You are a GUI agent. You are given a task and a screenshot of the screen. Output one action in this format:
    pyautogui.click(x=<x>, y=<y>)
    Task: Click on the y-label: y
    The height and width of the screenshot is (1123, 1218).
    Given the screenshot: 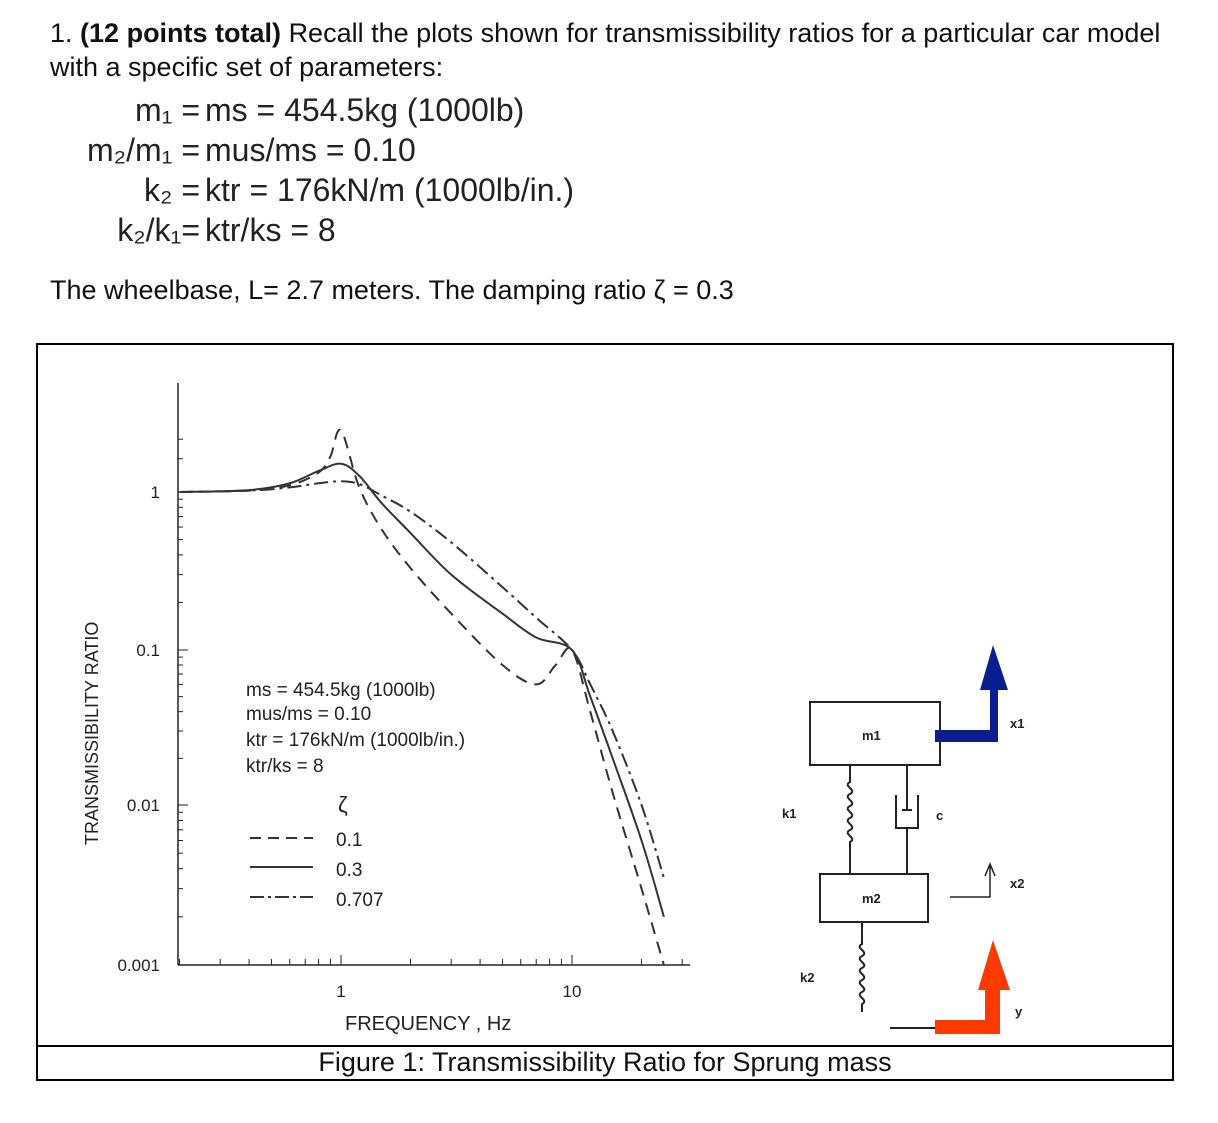 What is the action you would take?
    pyautogui.click(x=1019, y=1011)
    